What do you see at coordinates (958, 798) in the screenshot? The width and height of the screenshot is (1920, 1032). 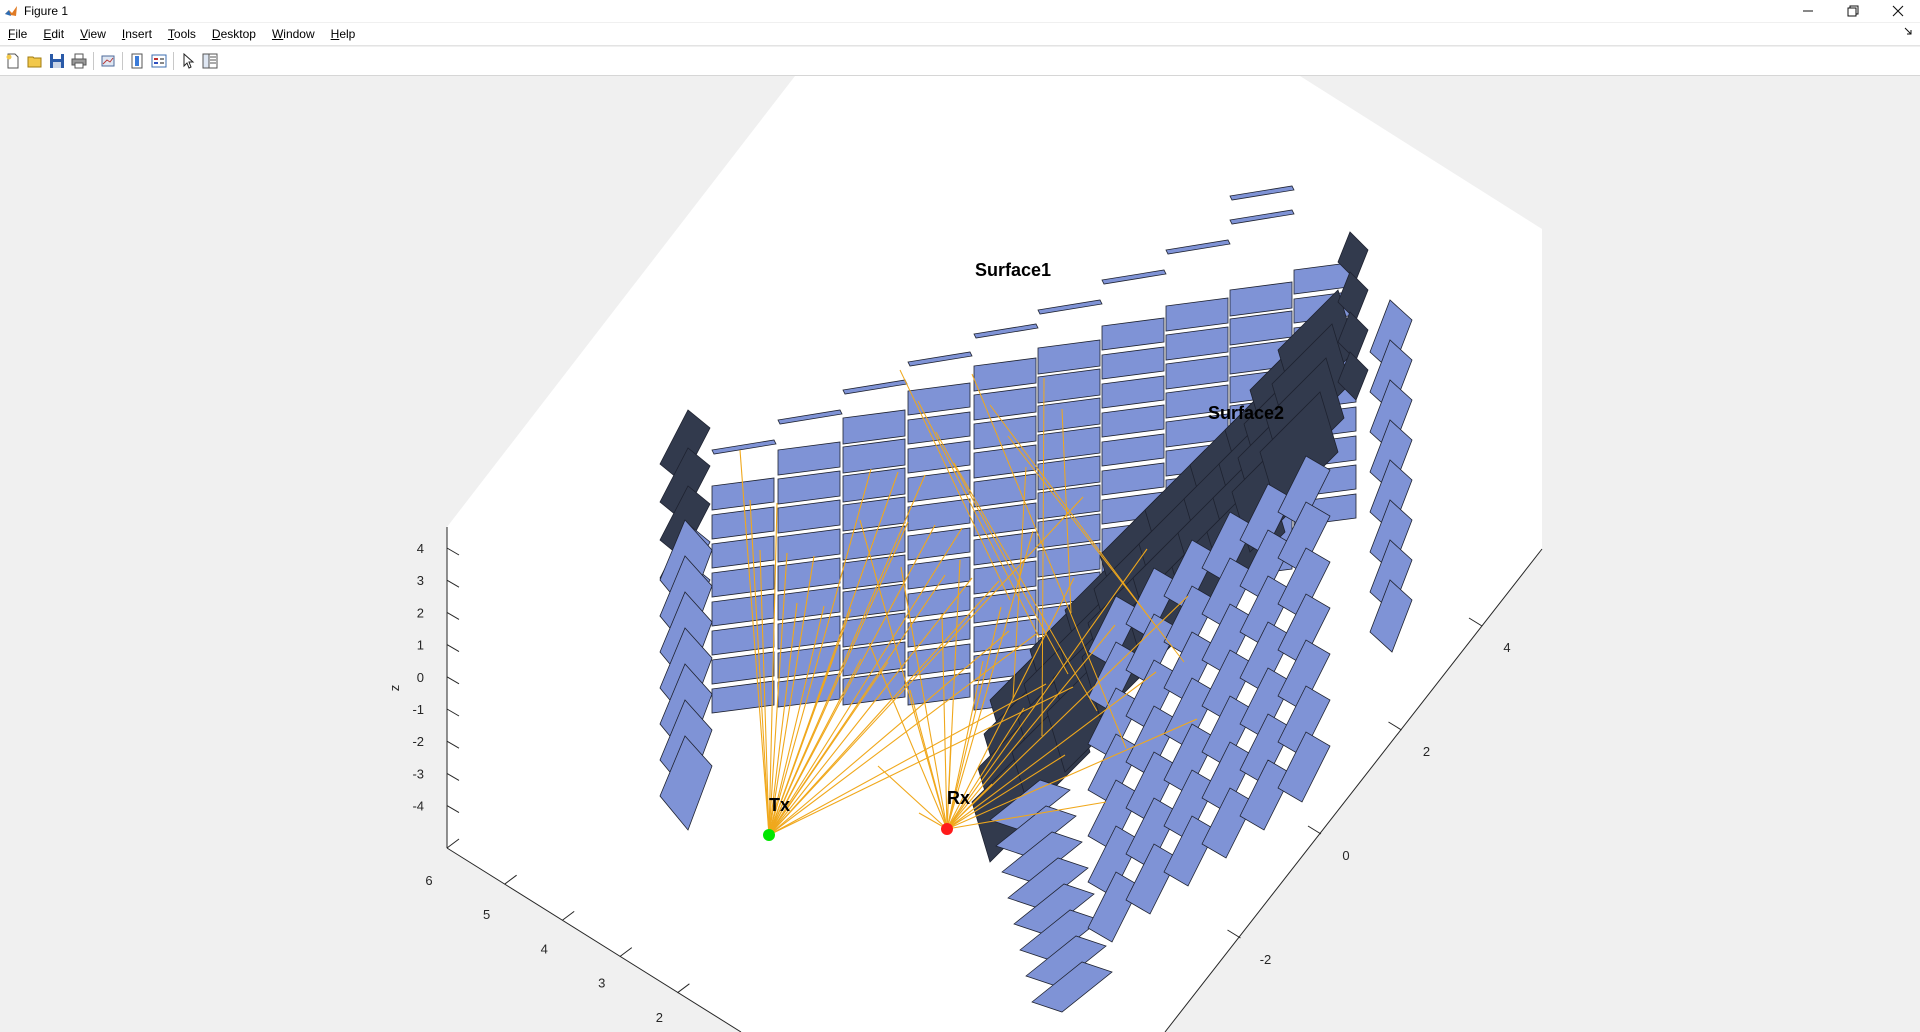 I see `rx-label: Rx` at bounding box center [958, 798].